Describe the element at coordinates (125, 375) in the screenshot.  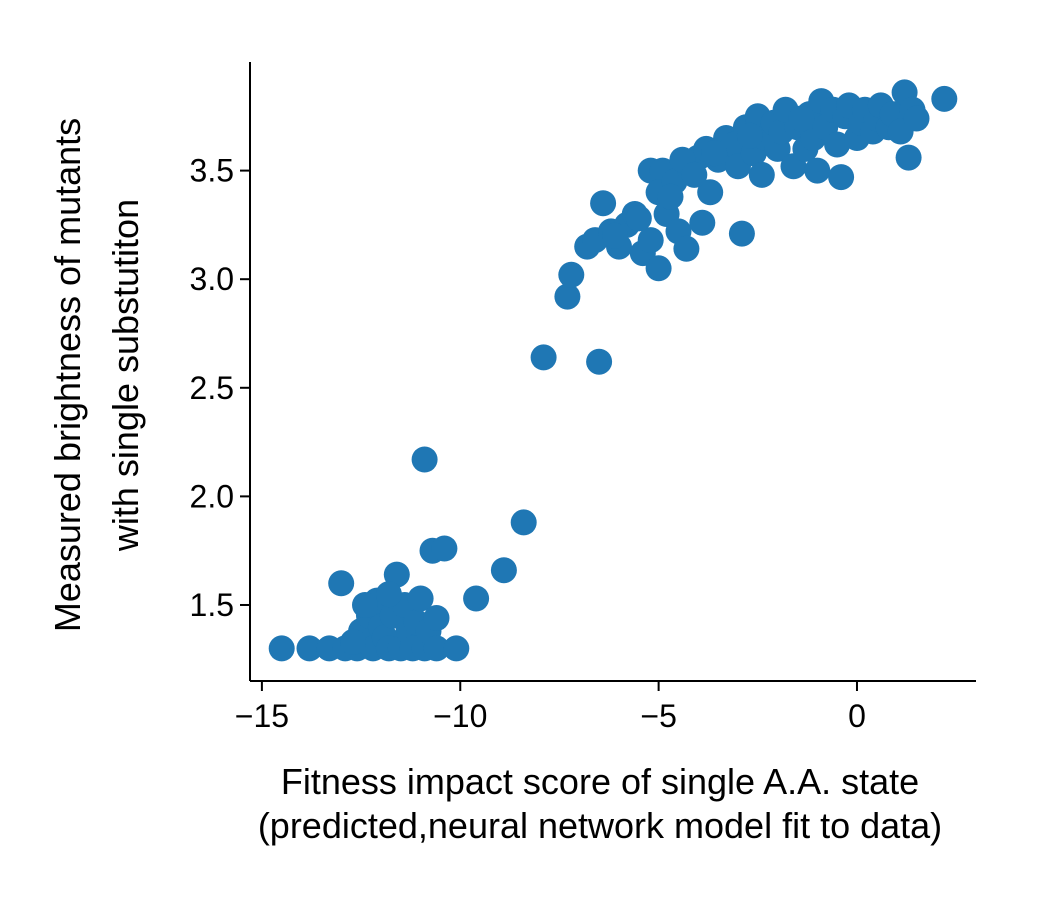
I see `y-axis-label-line: with single substutiton` at that location.